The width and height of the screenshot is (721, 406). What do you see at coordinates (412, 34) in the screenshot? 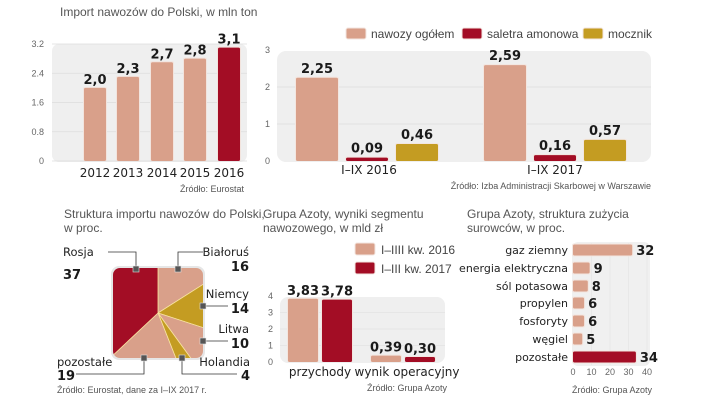
I see `legend-label: nawozy ogółem` at bounding box center [412, 34].